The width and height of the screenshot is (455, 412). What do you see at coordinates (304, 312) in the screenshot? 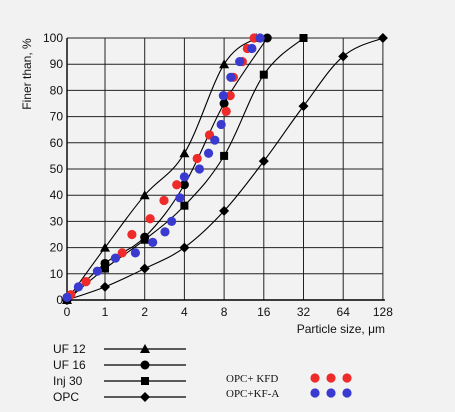
I see `x-tick-label: 32` at bounding box center [304, 312].